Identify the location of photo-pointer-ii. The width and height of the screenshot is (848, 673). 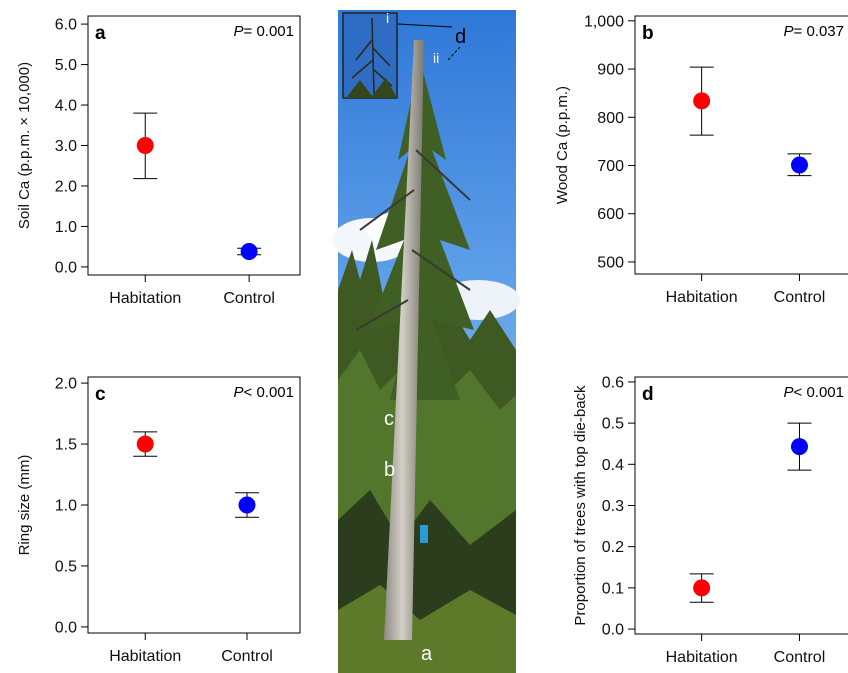
(454, 53).